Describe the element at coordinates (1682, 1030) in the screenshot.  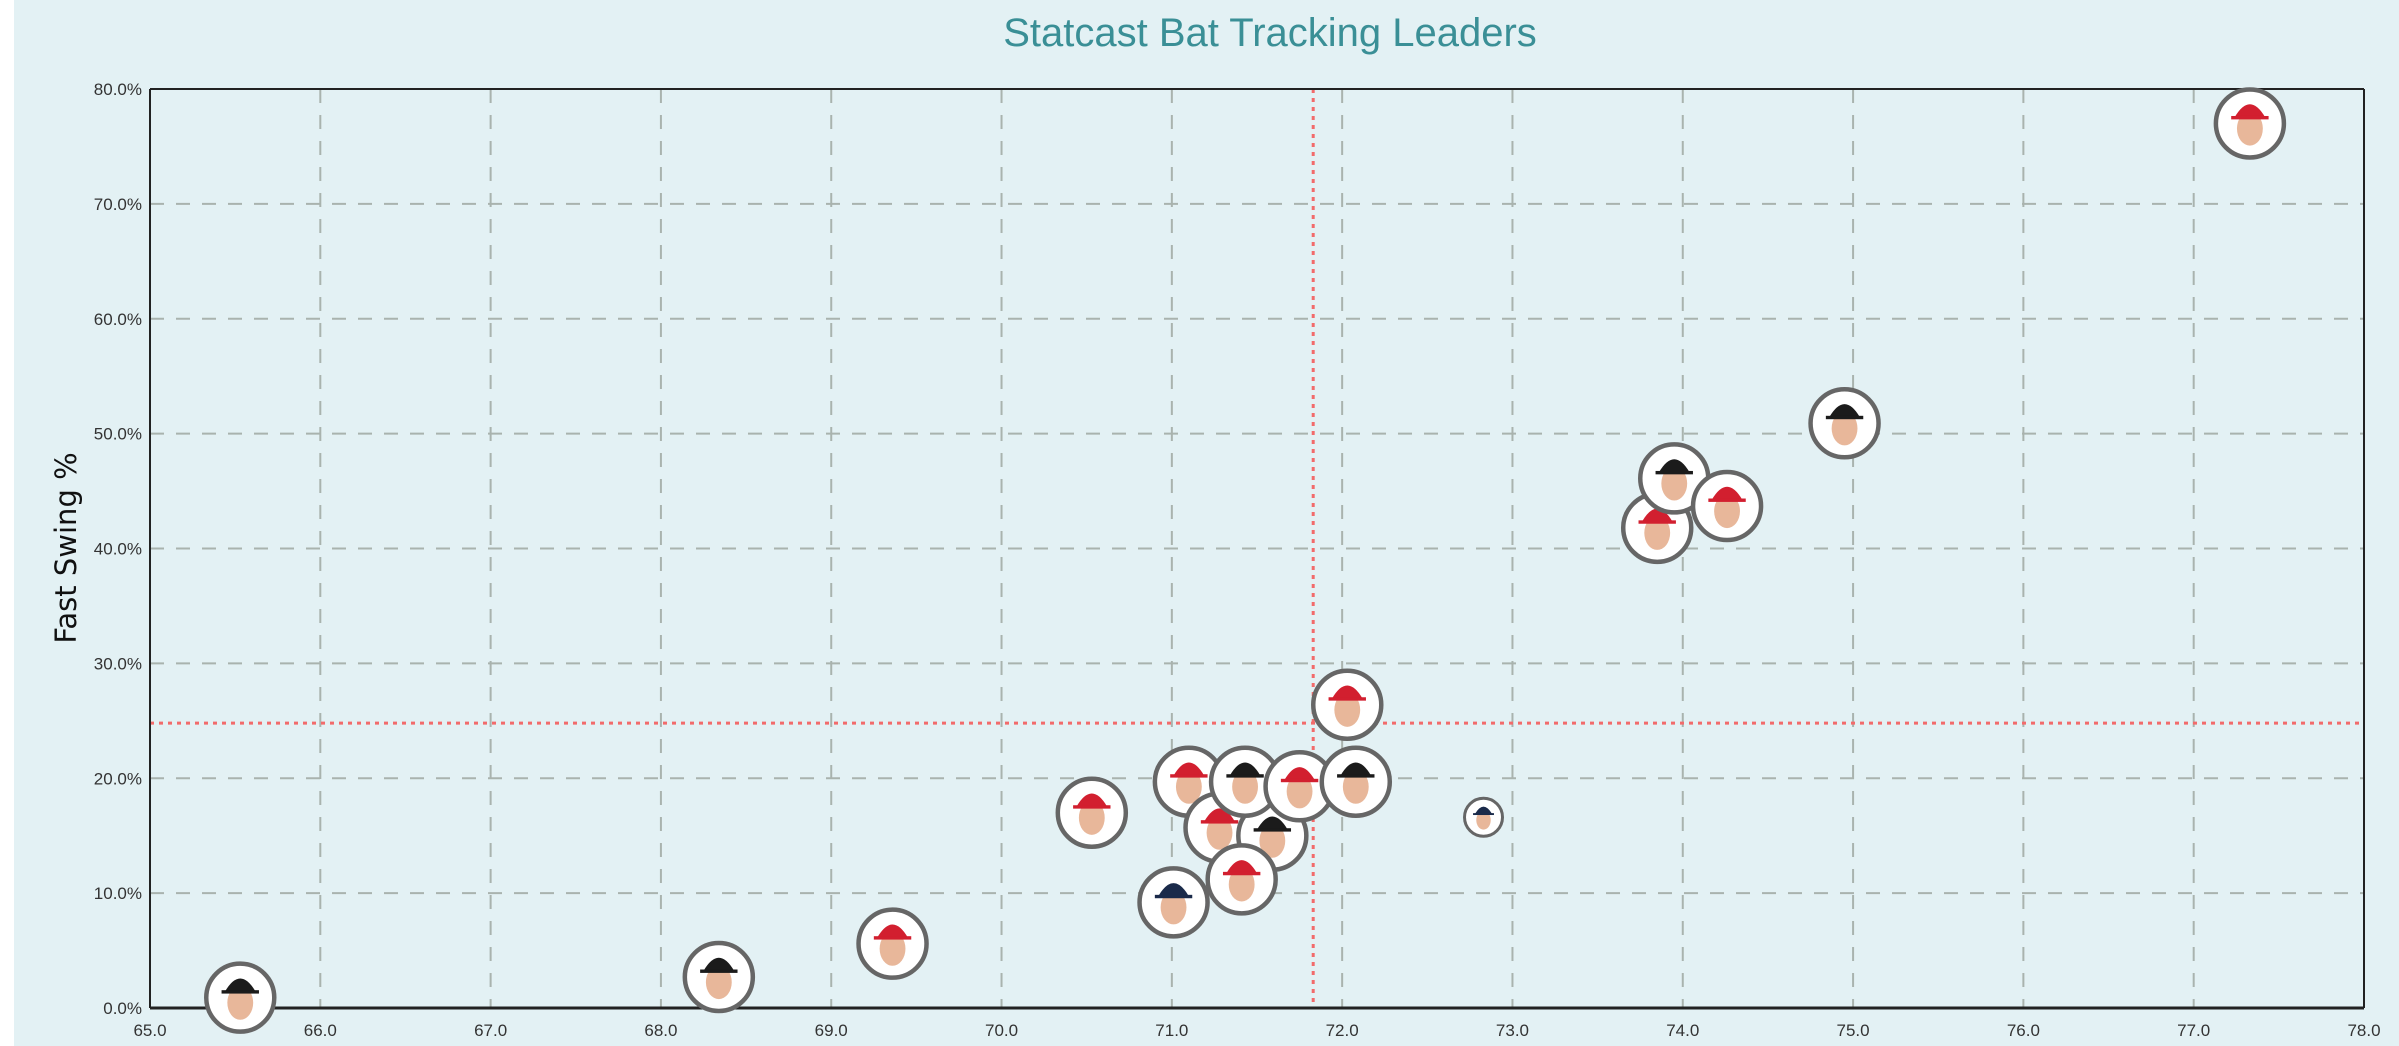
I see `x-tick-label: 74.0` at that location.